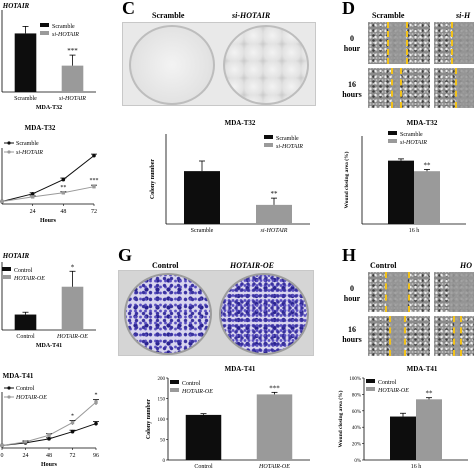  Describe the element at coordinates (26, 456) in the screenshot. I see `chart-e2-xtick-label: 24` at that location.